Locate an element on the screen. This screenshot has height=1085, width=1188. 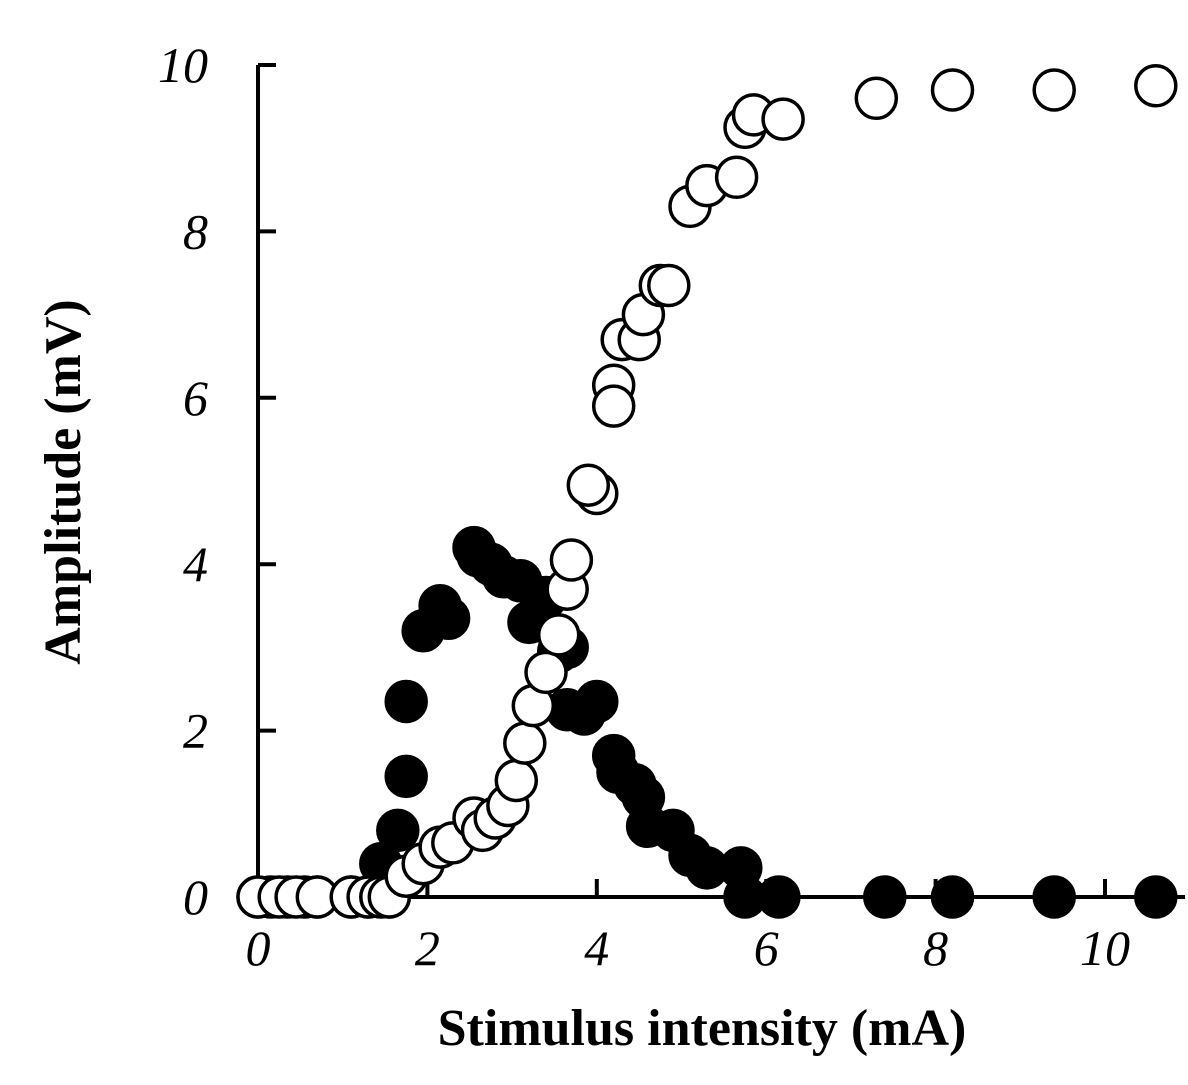
x-axis-title: Stimulus intensity (mA) is located at coordinates (702, 1028).